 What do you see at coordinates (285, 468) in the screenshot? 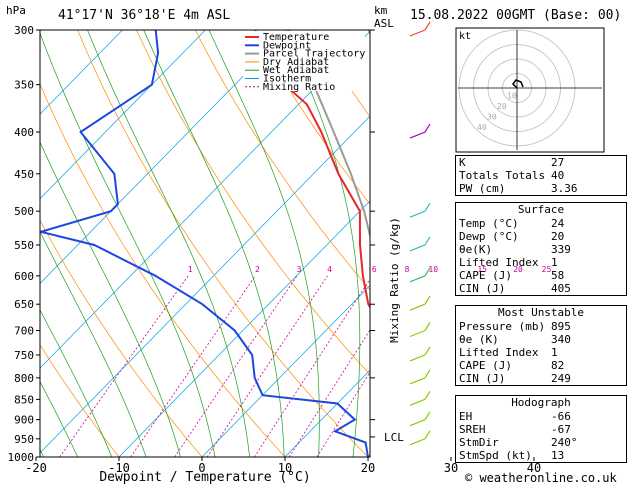
I see `x-tick-label: 10` at bounding box center [285, 468].